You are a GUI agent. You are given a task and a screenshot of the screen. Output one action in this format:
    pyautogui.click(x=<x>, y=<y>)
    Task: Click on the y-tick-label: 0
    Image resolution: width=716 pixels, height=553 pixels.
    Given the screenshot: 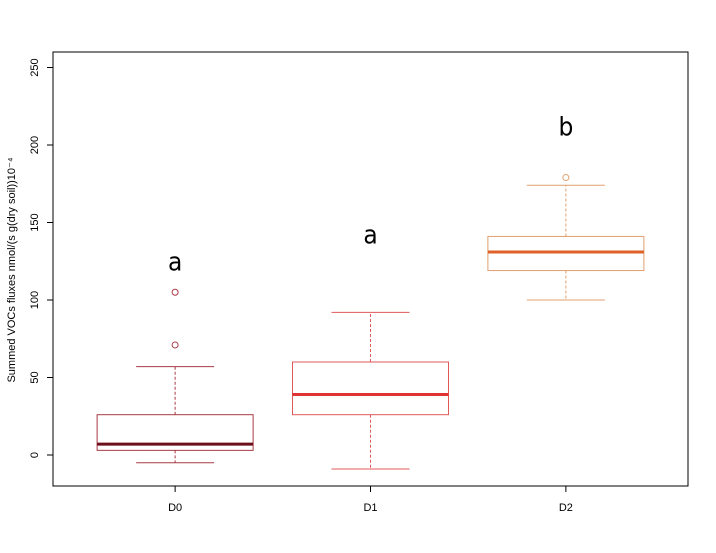 What is the action you would take?
    pyautogui.click(x=35, y=455)
    